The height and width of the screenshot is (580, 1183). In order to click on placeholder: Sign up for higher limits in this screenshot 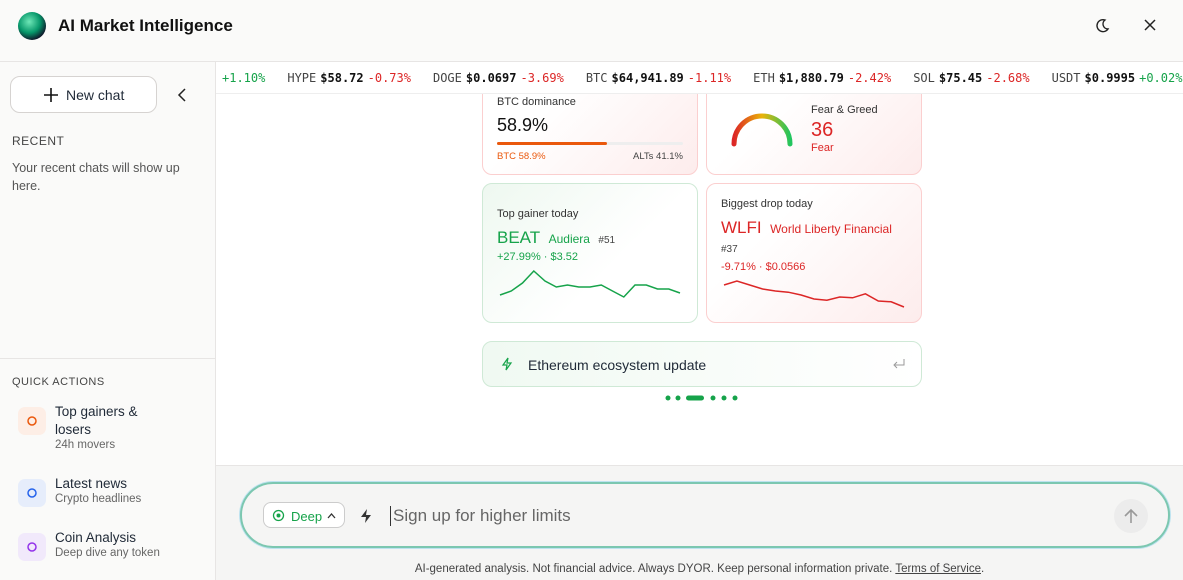, I will do `click(480, 516)`.